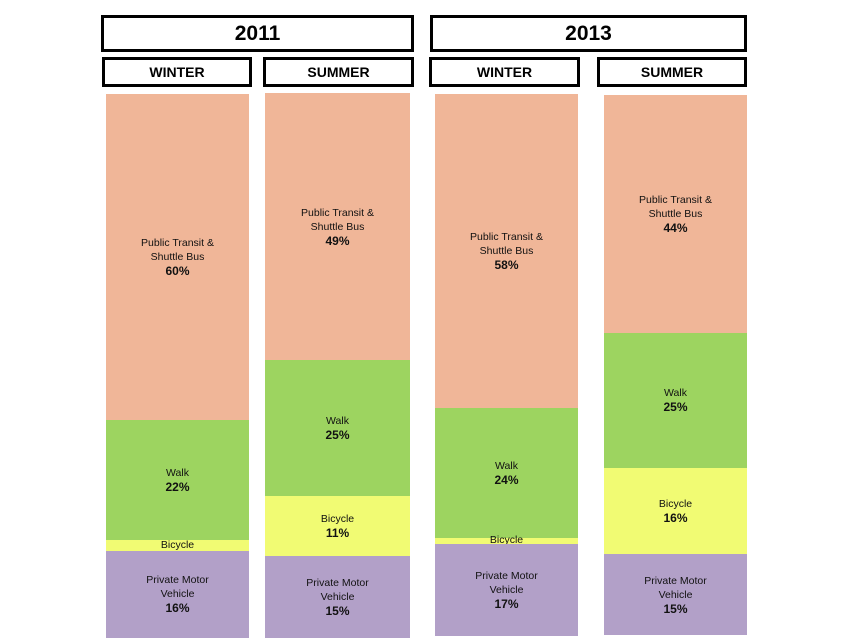  I want to click on bar-segment-2013-summer-walk, so click(675, 400).